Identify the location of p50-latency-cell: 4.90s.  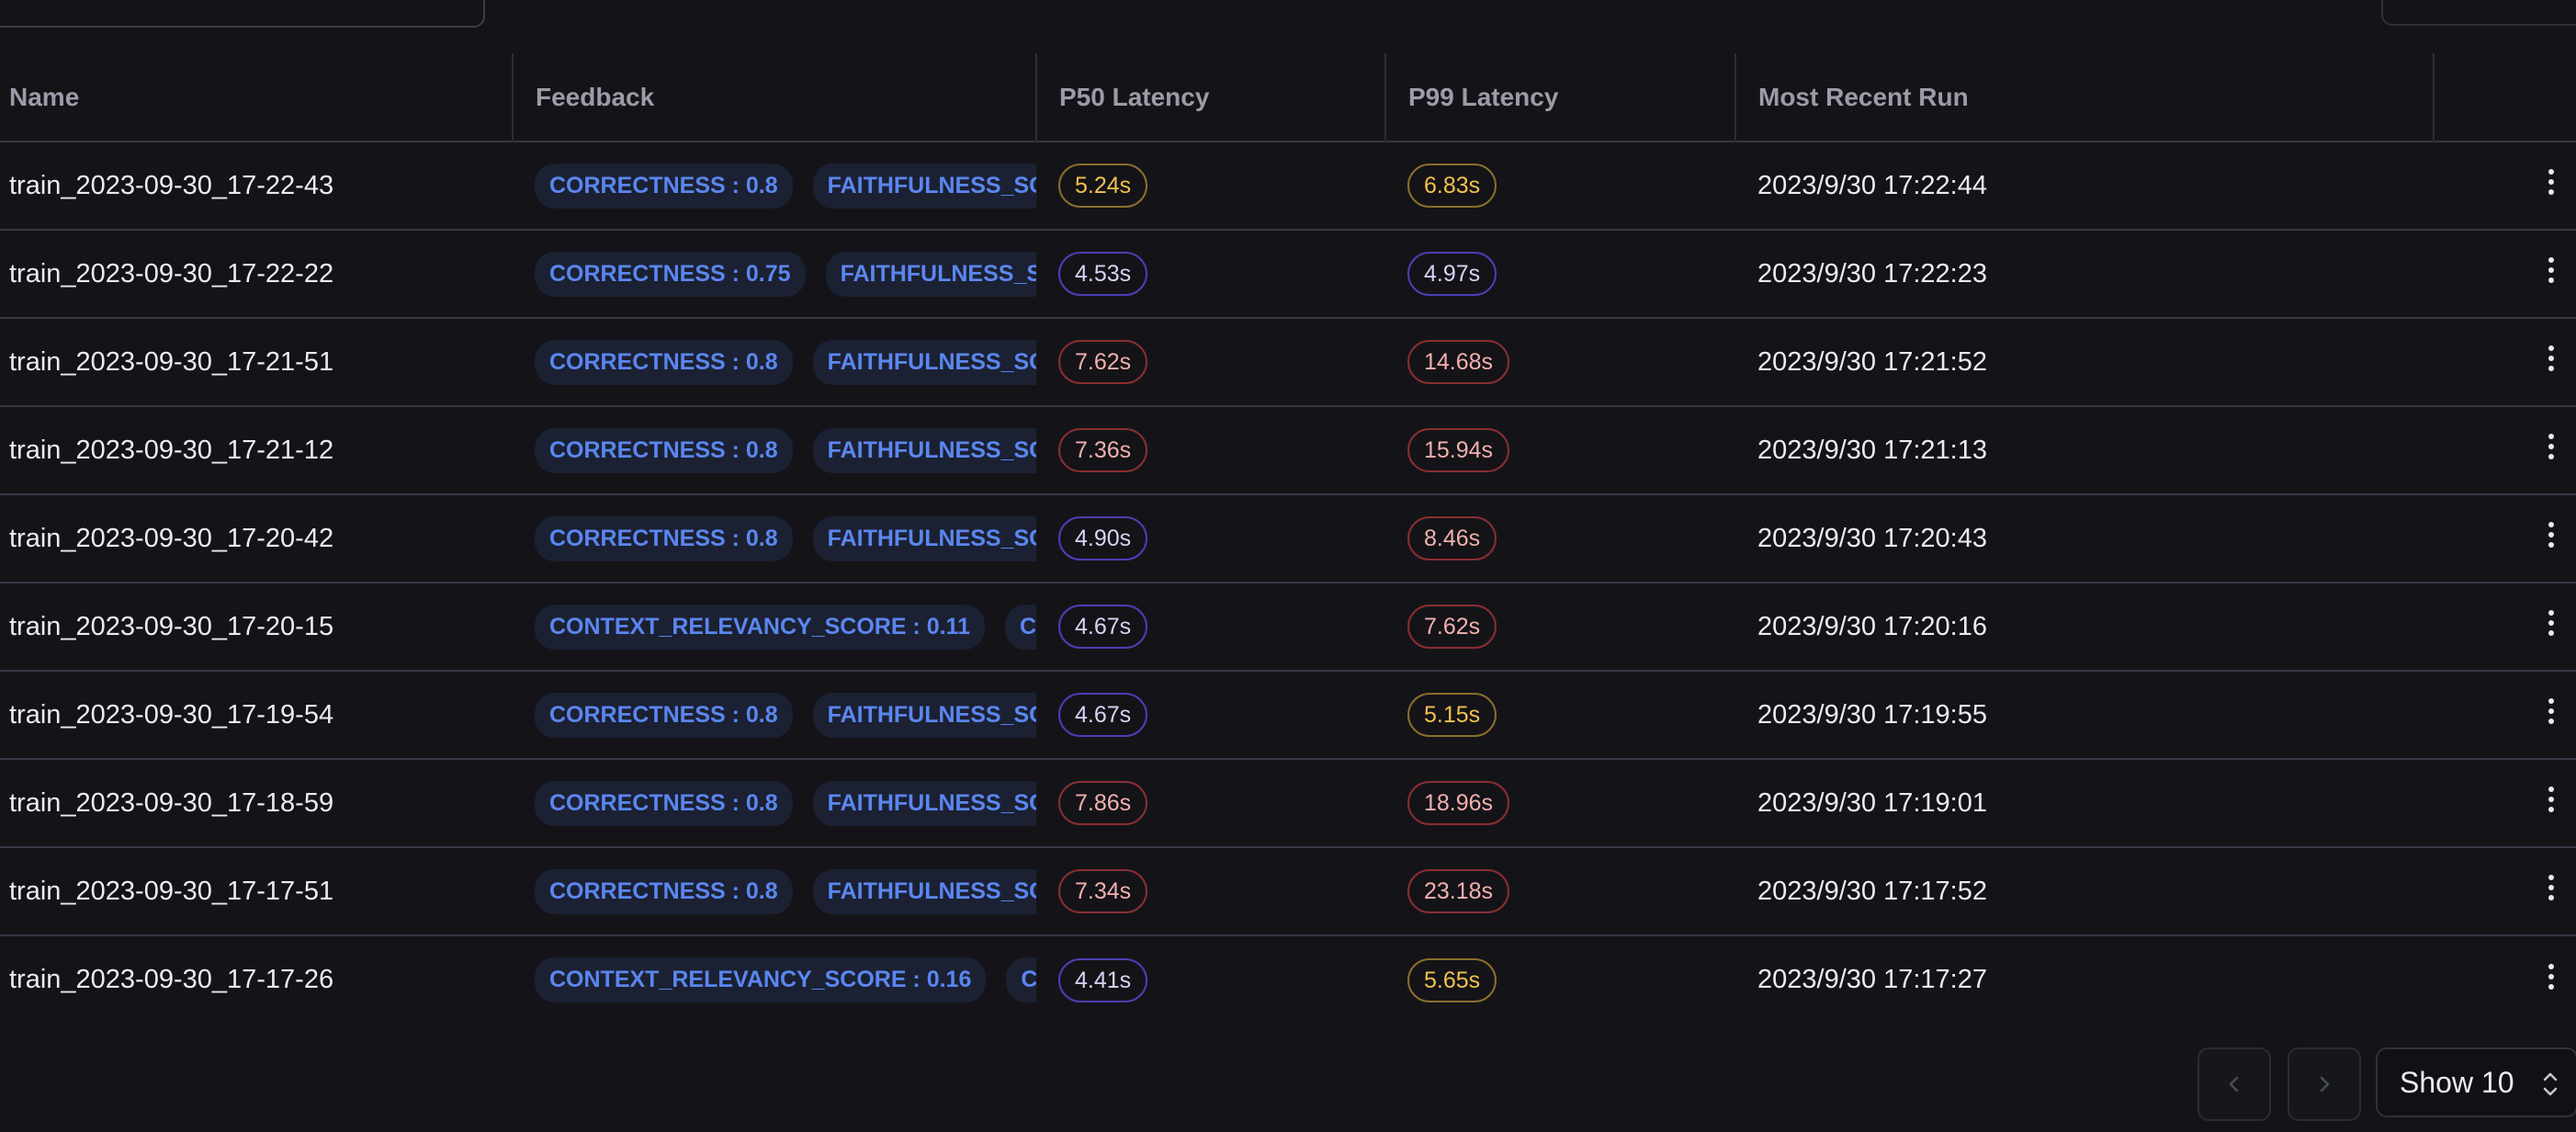
(1210, 538).